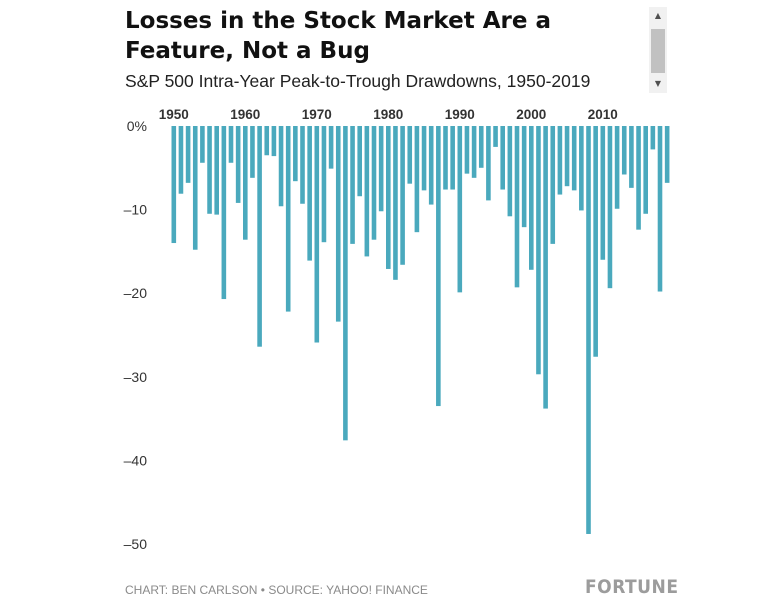  What do you see at coordinates (667, 154) in the screenshot?
I see `bar-2019` at bounding box center [667, 154].